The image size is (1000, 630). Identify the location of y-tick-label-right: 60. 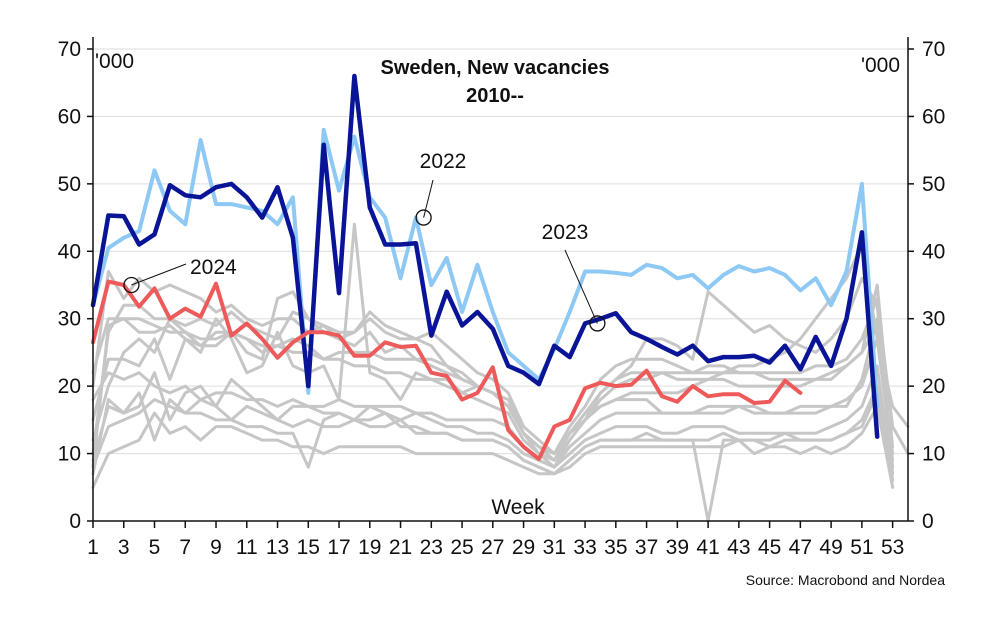
(933, 116).